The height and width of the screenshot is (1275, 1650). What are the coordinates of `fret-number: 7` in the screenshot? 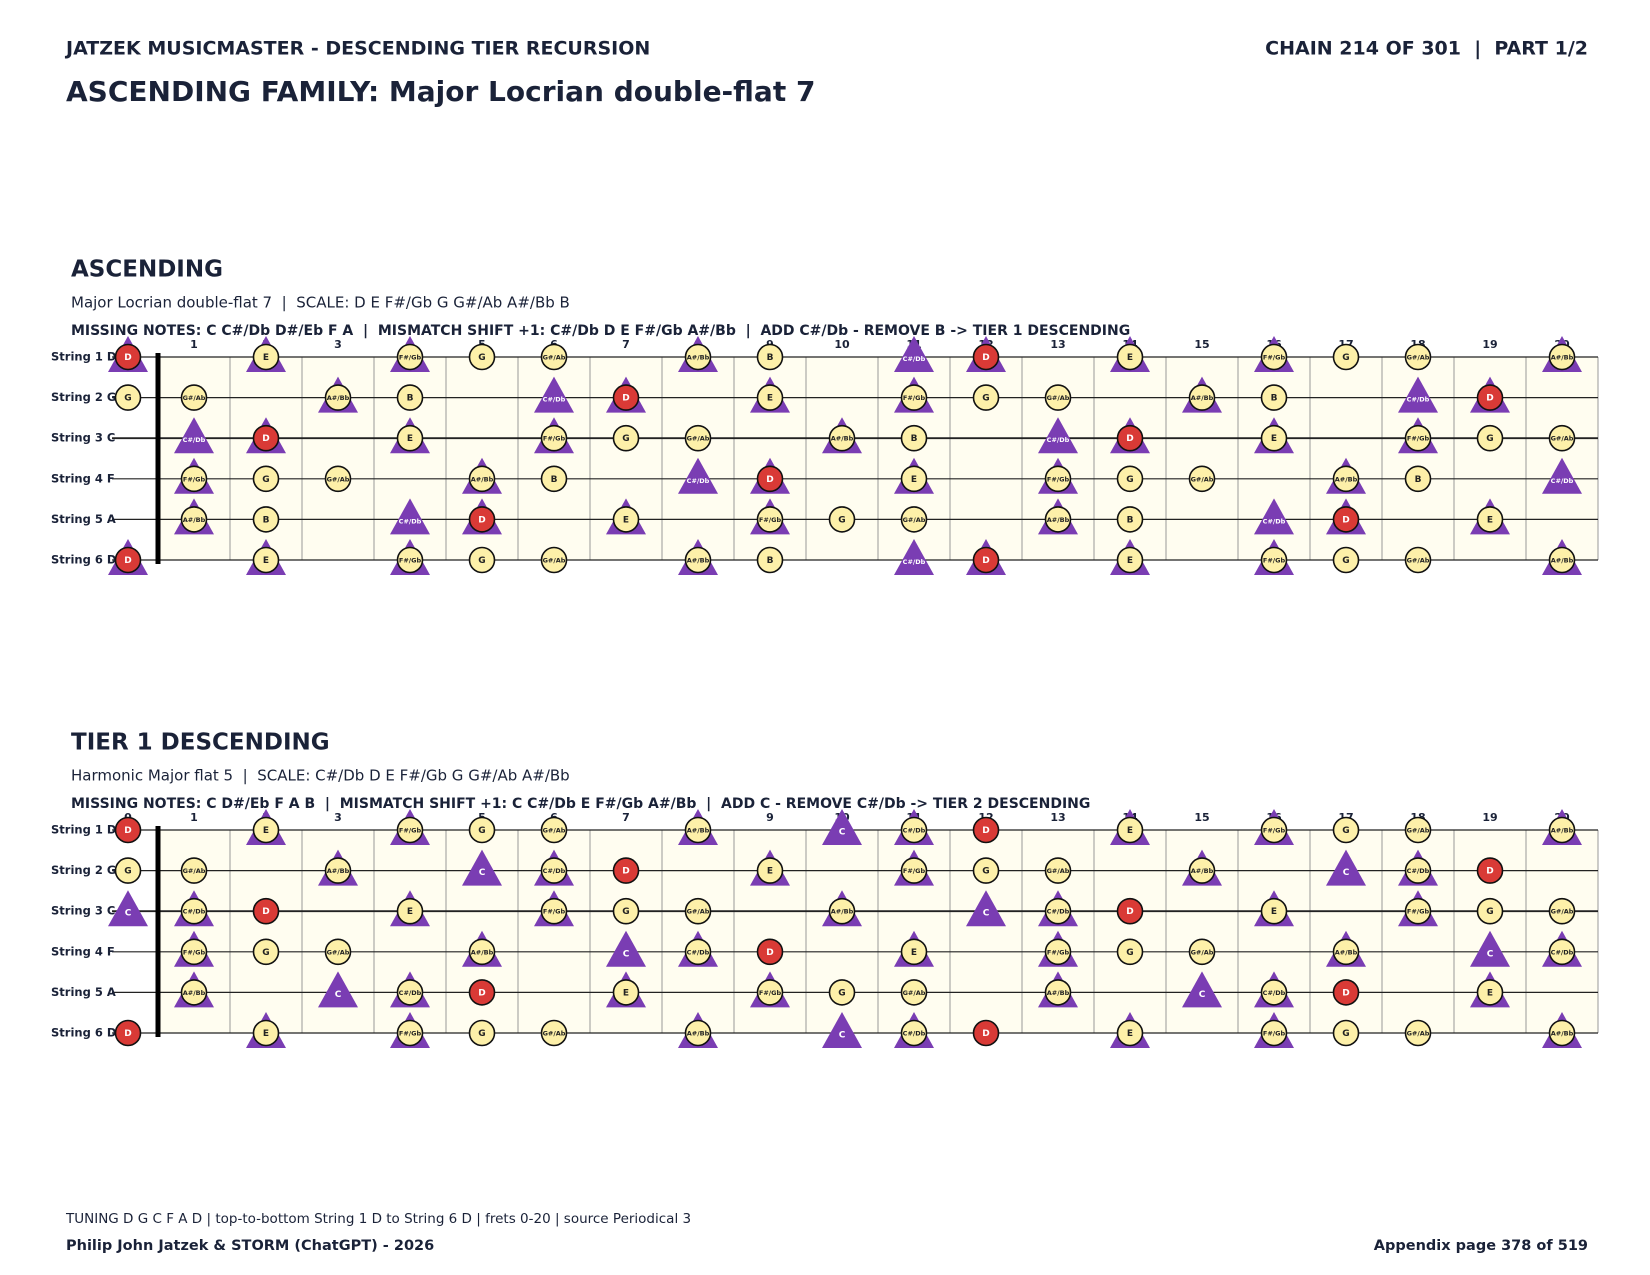 It's located at (626, 817).